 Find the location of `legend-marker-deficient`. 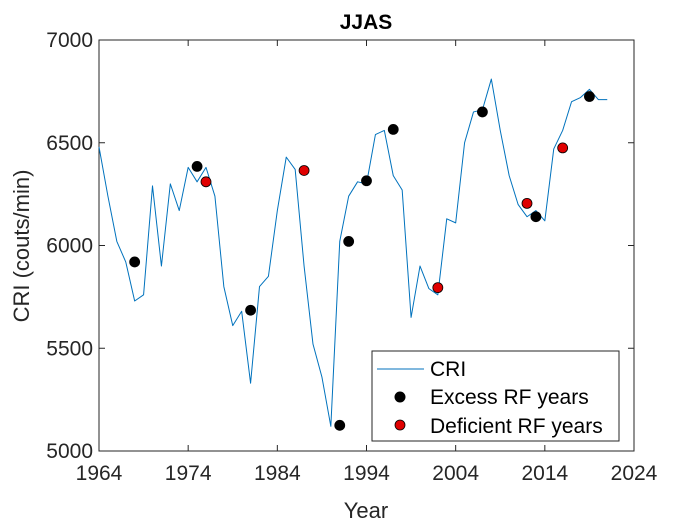

legend-marker-deficient is located at coordinates (400, 425).